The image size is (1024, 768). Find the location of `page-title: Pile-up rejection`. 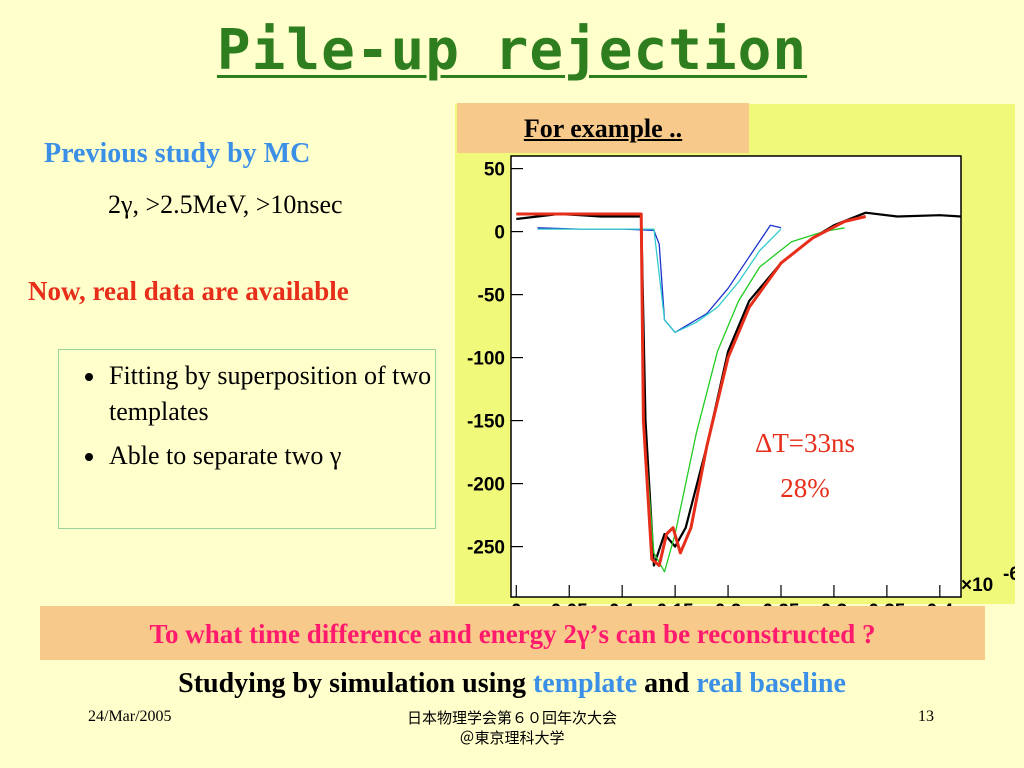

page-title: Pile-up rejection is located at coordinates (512, 50).